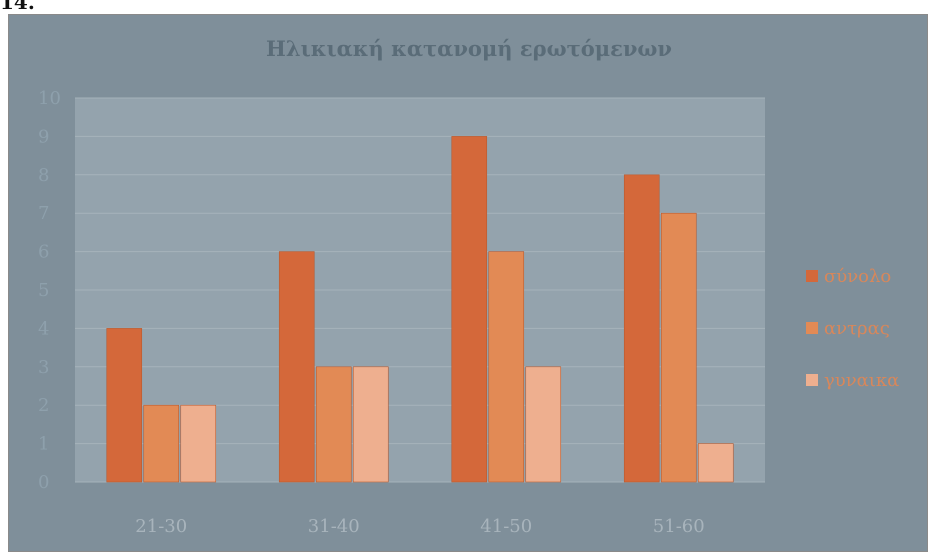 This screenshot has width=938, height=558. I want to click on x-tick-label: 51-60, so click(679, 526).